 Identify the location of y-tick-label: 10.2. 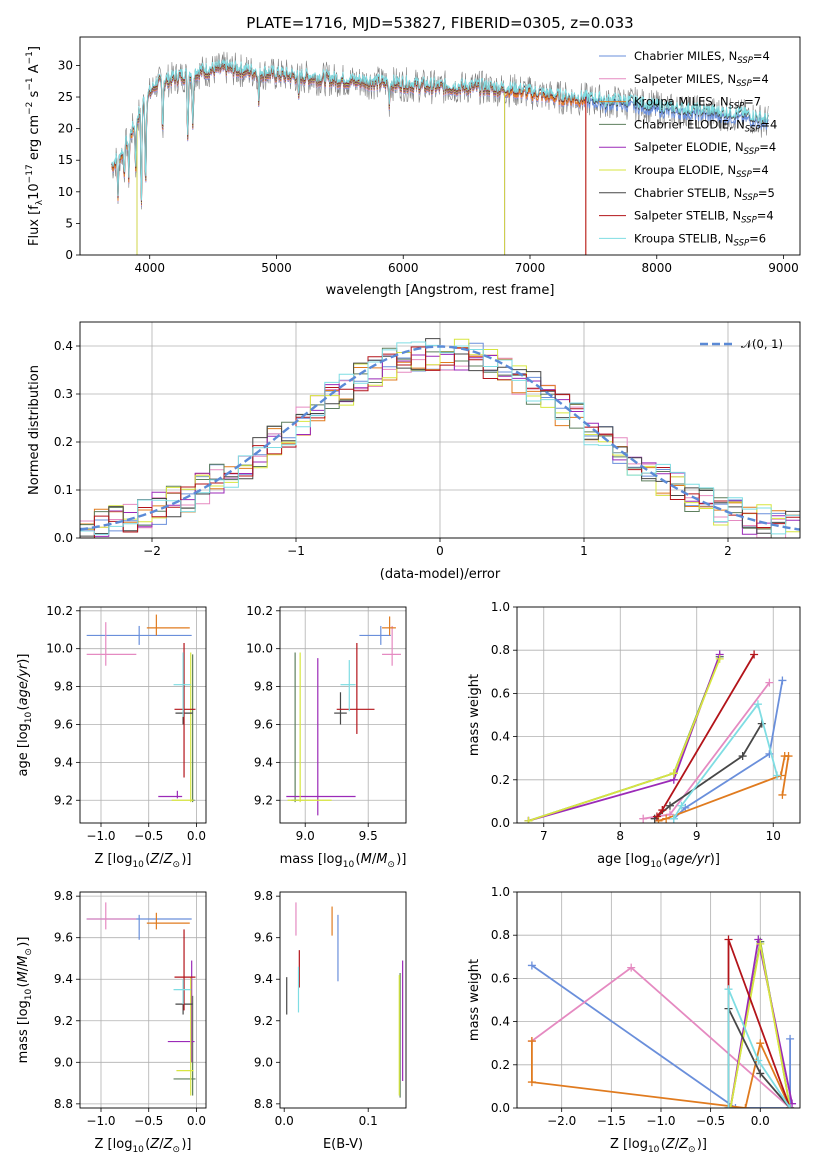
(259, 611).